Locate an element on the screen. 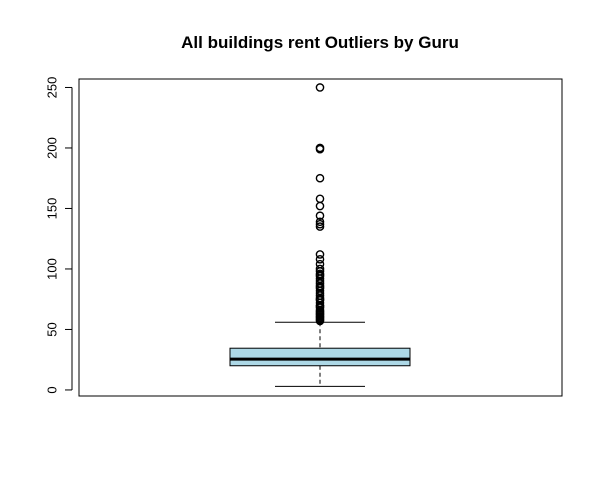 The height and width of the screenshot is (494, 603). y-tick-label: 250 is located at coordinates (52, 88).